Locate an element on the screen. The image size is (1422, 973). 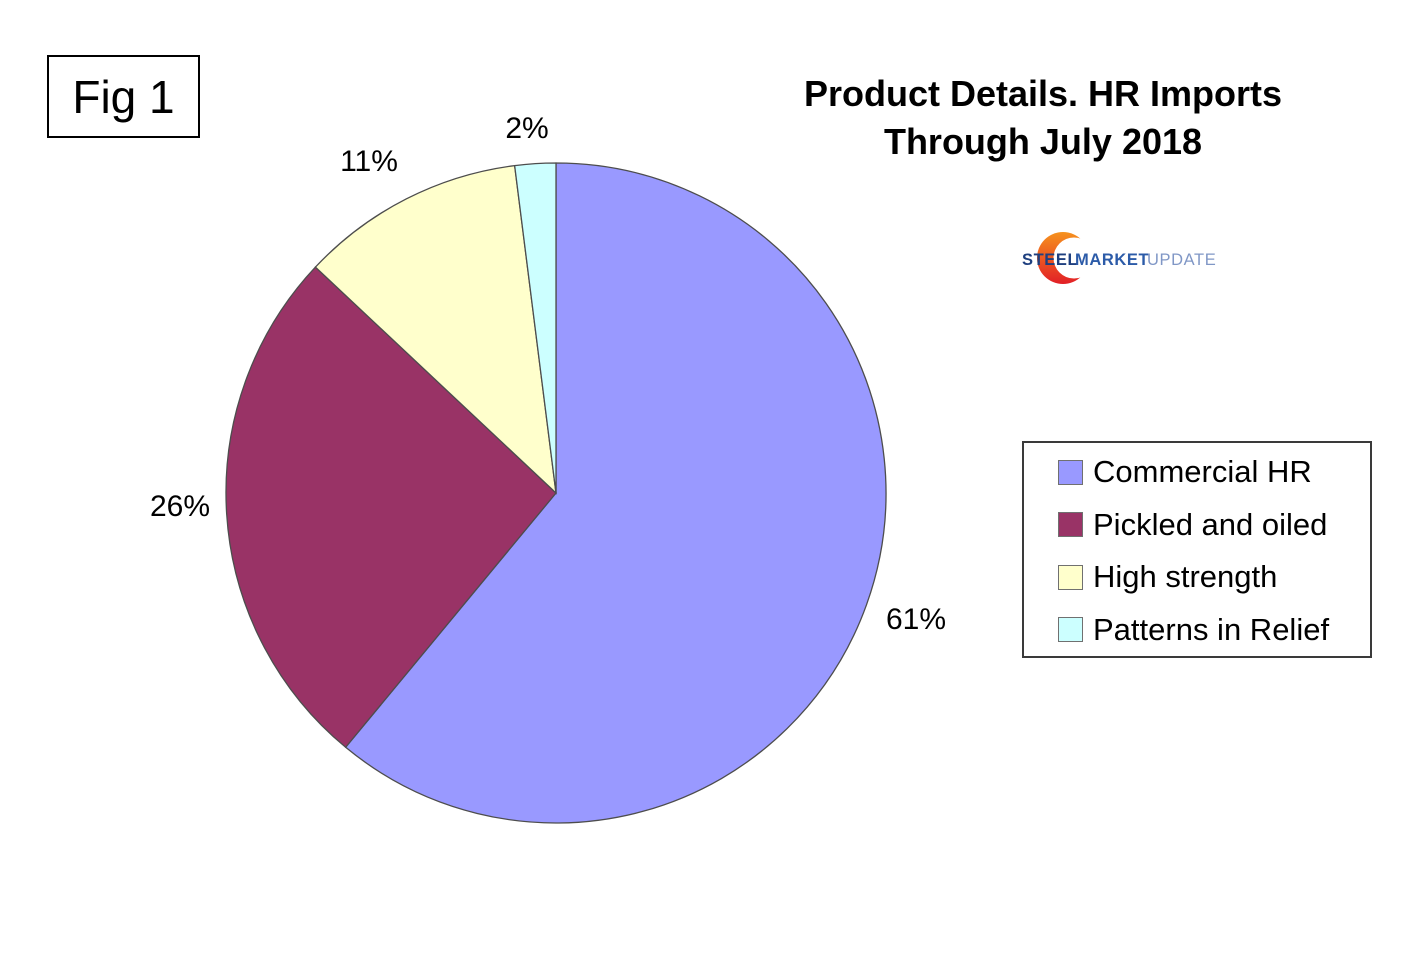
legend-item: Pickled and oiled is located at coordinates (1214, 525).